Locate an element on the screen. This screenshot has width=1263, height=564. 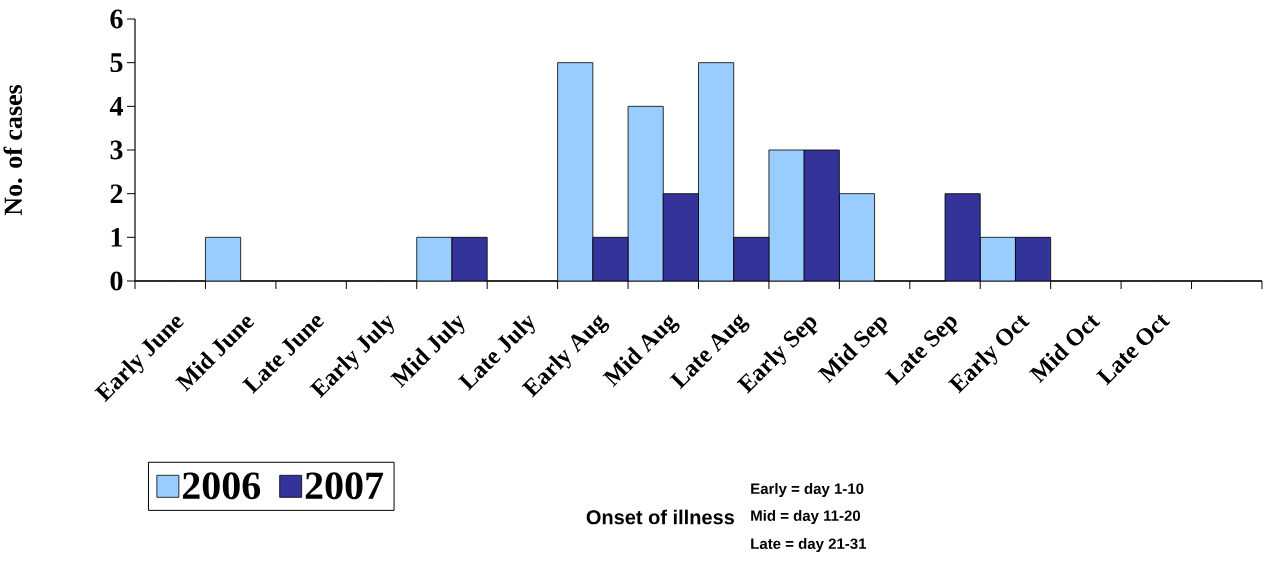
legend-label: 2007 is located at coordinates (344, 486).